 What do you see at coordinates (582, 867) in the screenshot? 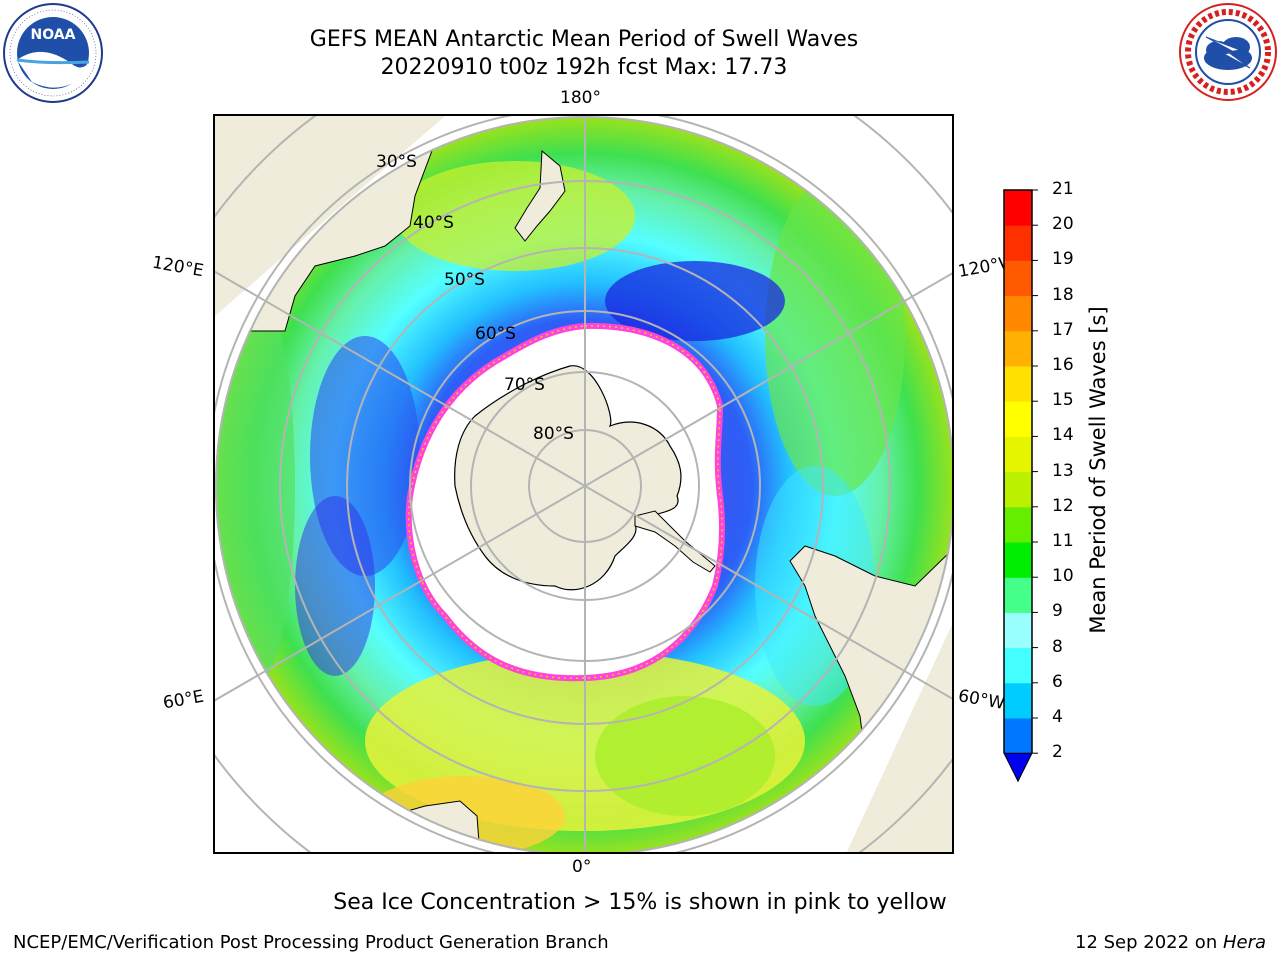
I see `lon-label-0: 0°` at bounding box center [582, 867].